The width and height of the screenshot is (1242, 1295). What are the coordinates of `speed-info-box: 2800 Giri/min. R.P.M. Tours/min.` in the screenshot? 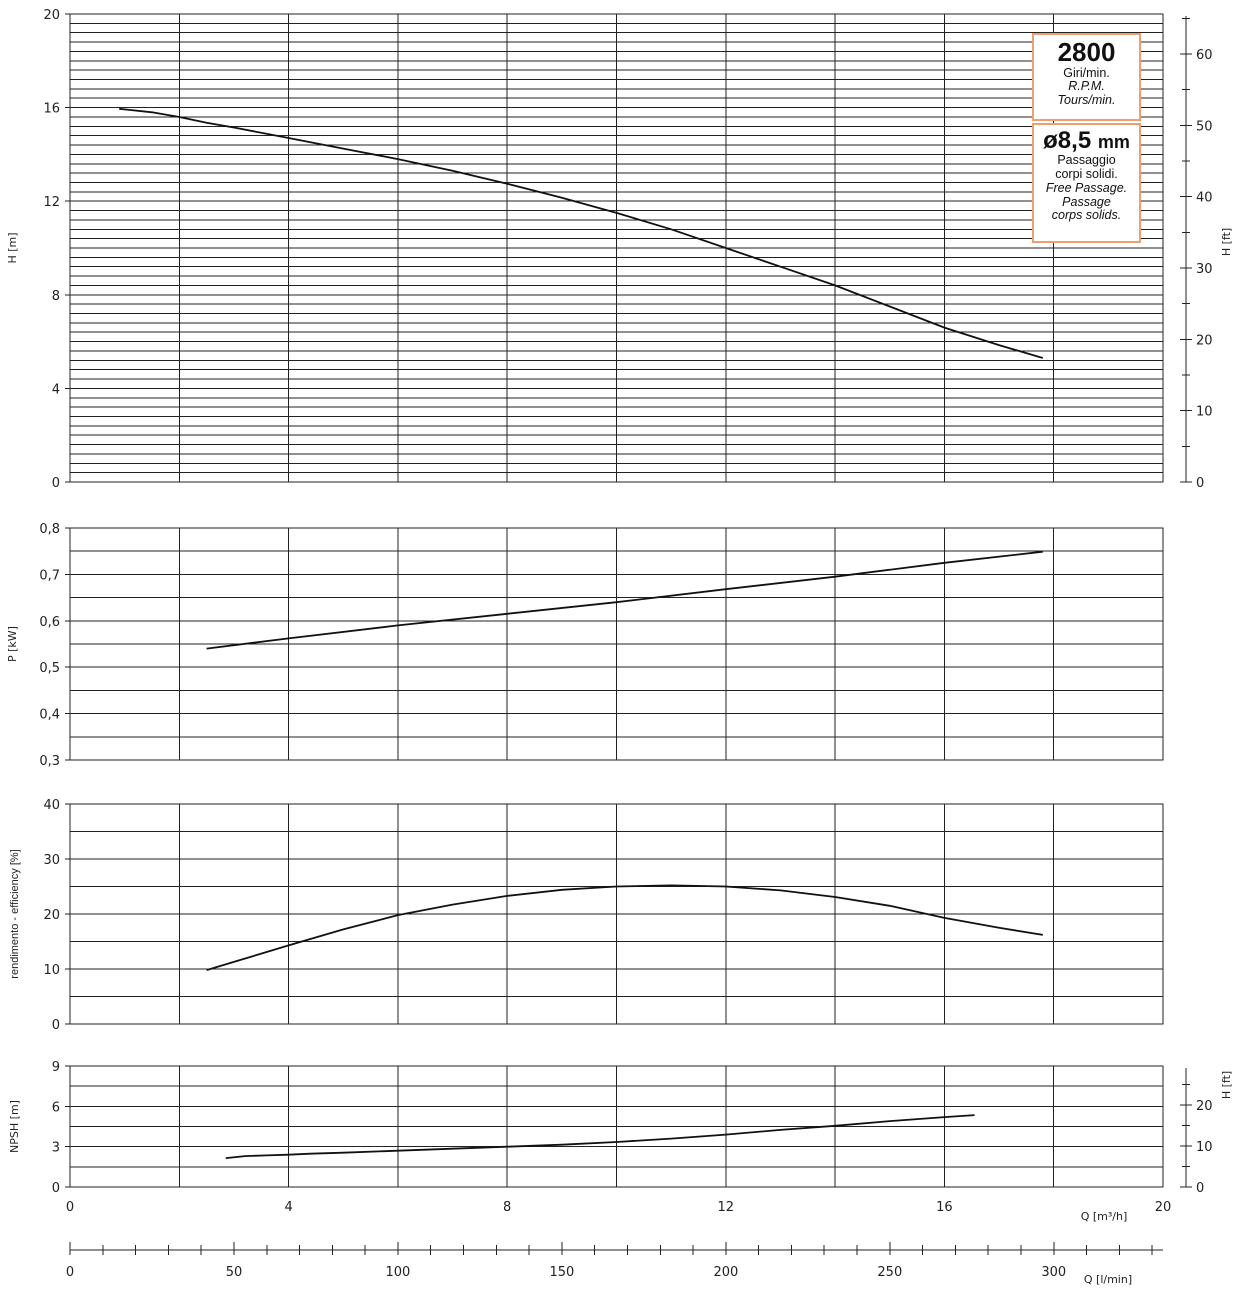 It's located at (1086, 77).